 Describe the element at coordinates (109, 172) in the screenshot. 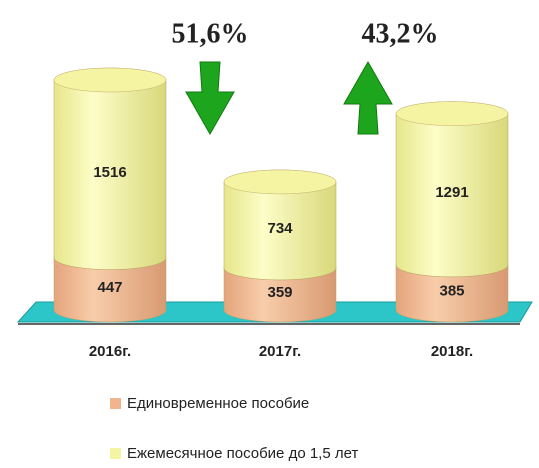

I see `value-label: 1516` at that location.